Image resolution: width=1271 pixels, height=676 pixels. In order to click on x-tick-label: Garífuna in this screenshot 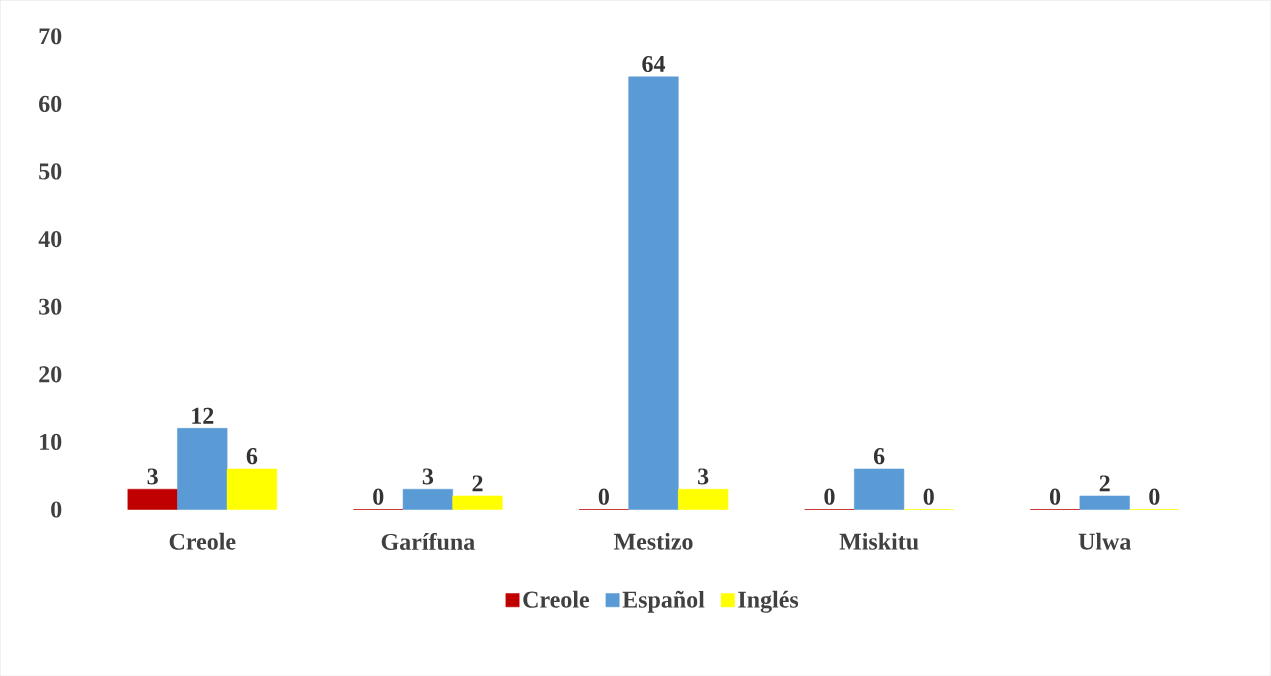, I will do `click(428, 541)`.